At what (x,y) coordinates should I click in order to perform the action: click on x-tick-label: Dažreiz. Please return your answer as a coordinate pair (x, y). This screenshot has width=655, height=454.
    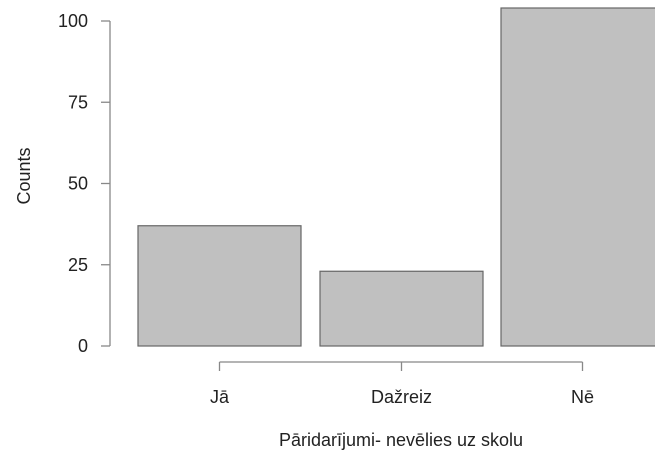
    Looking at the image, I should click on (401, 397).